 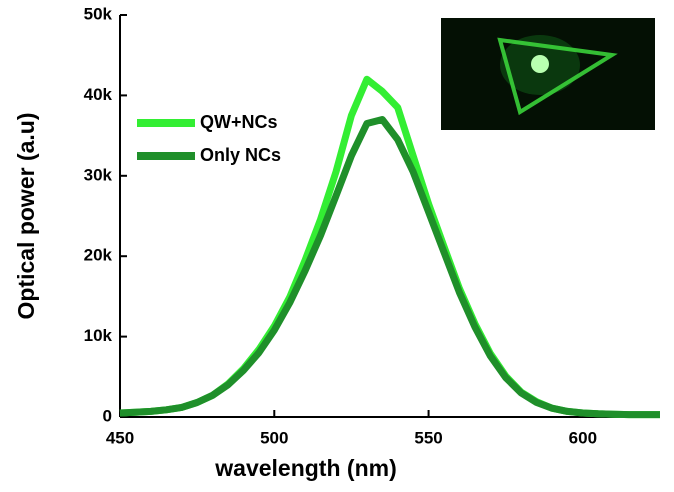 What do you see at coordinates (583, 437) in the screenshot?
I see `x-tick-label: 600` at bounding box center [583, 437].